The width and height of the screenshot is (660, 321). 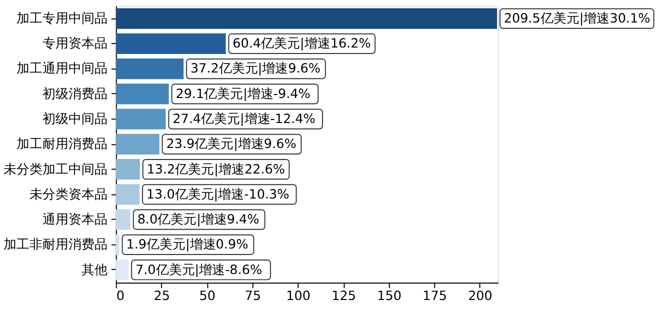 What do you see at coordinates (577, 18) in the screenshot?
I see `data-label: 209.5亿美元|增速30.1%` at bounding box center [577, 18].